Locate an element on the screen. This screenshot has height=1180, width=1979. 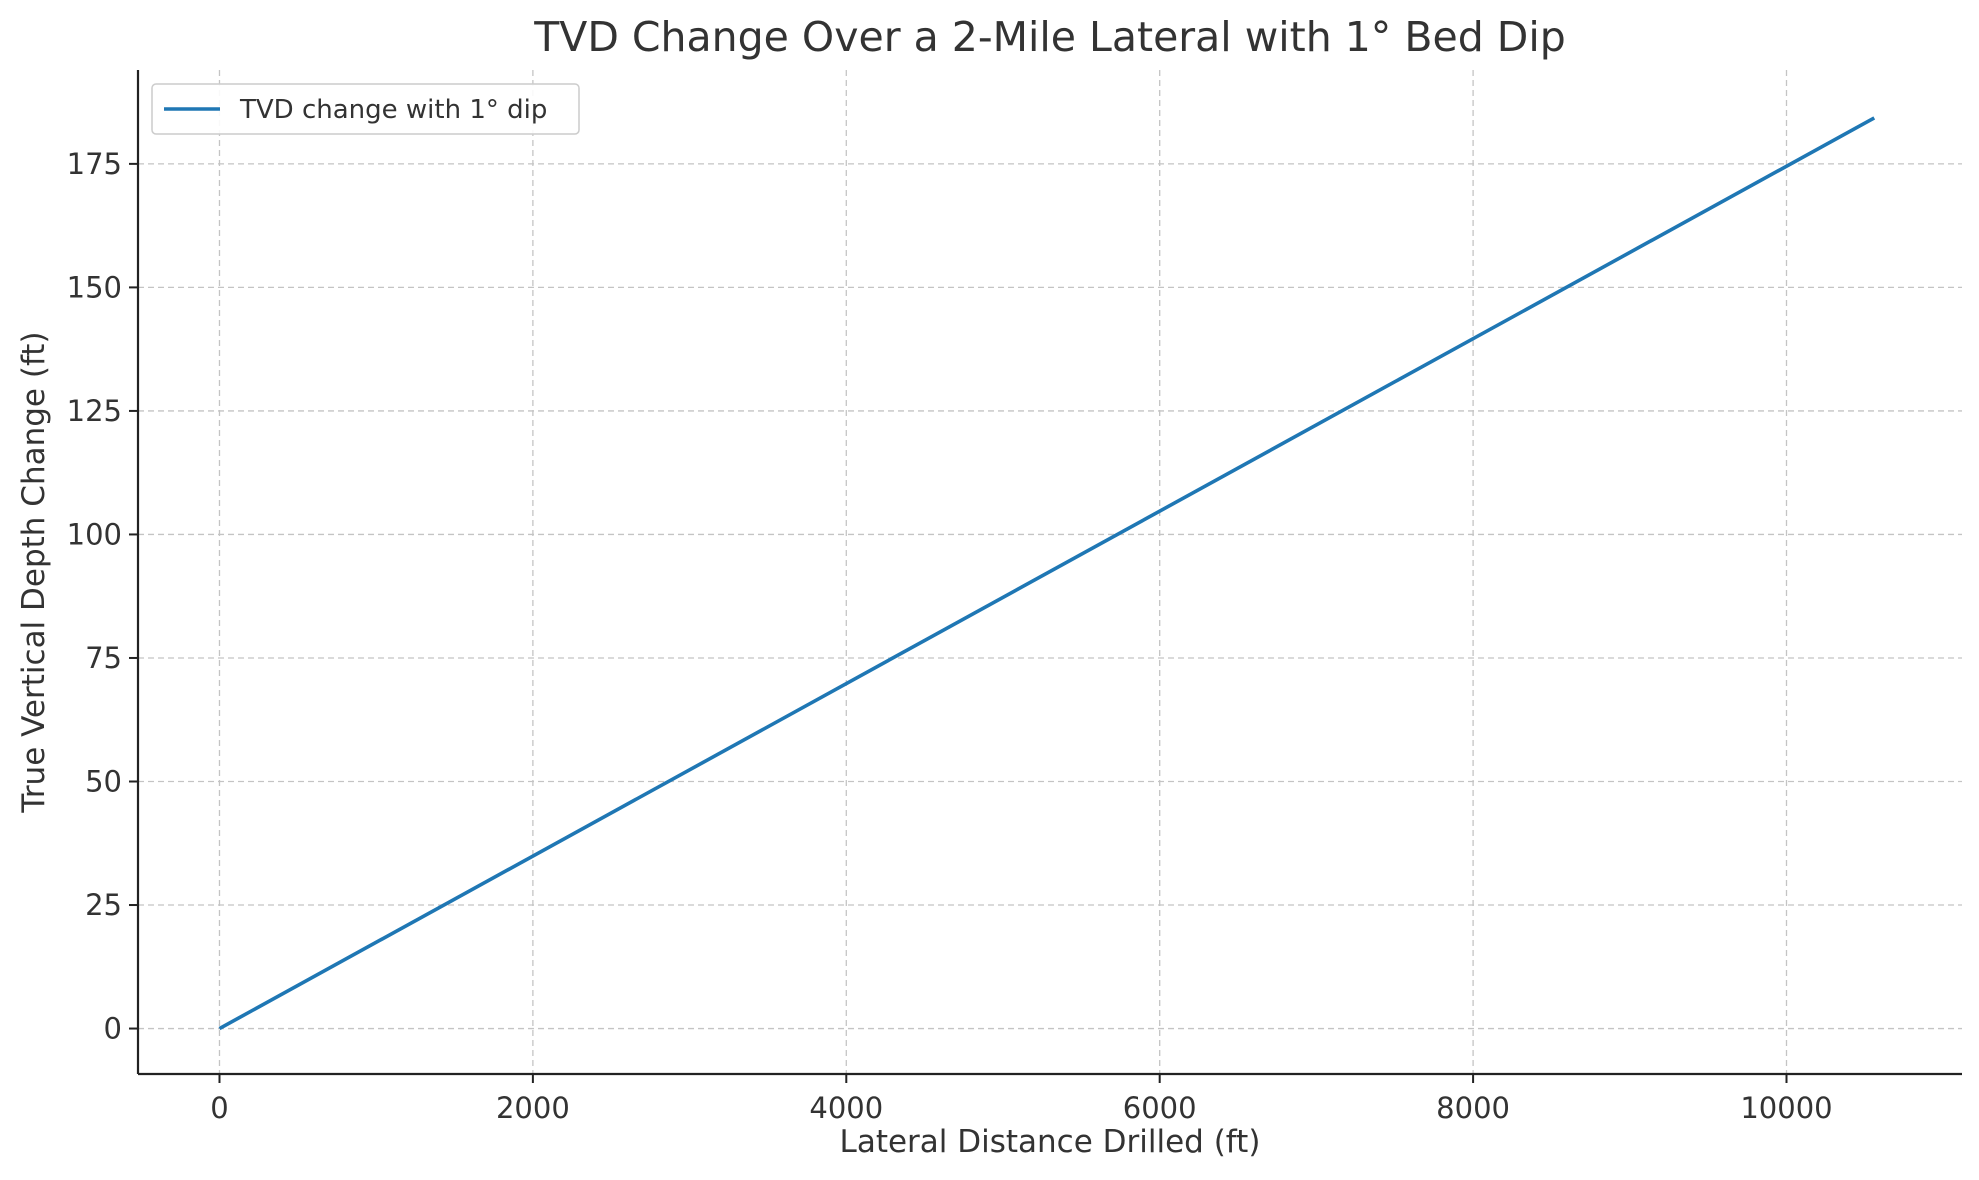
x-tick-label: 2000 is located at coordinates (533, 1108).